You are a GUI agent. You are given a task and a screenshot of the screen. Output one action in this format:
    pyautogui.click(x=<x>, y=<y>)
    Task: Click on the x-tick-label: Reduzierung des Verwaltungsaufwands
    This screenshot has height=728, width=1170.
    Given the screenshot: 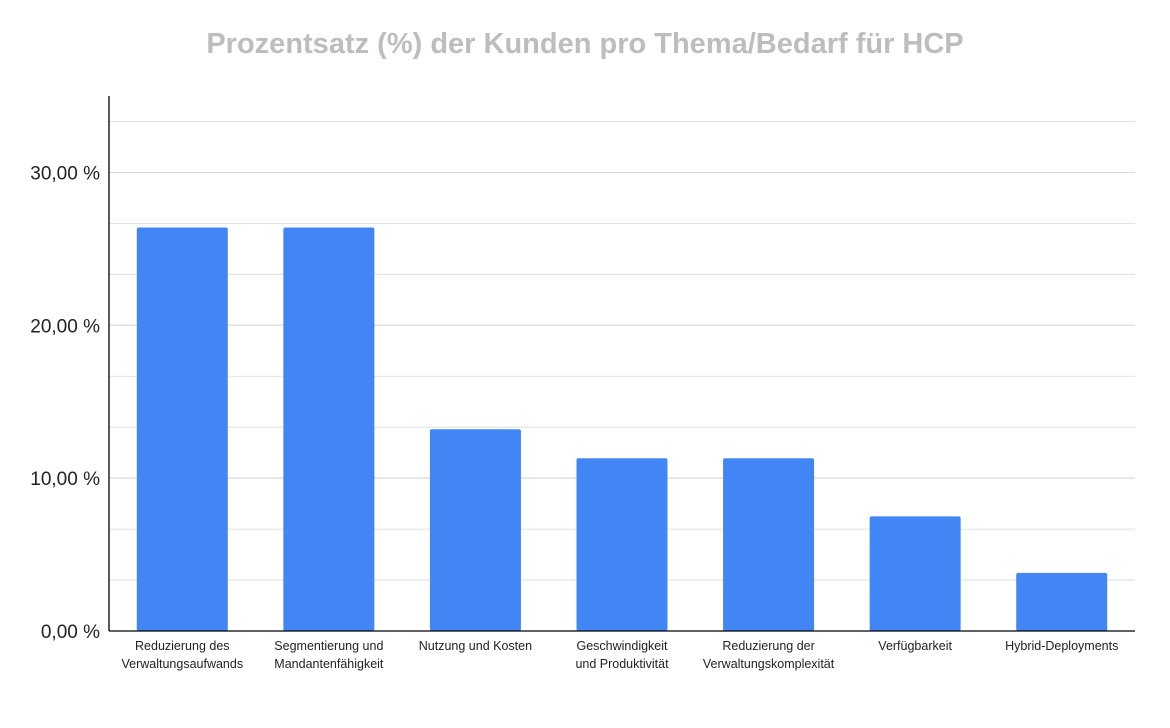 What is the action you would take?
    pyautogui.click(x=182, y=655)
    